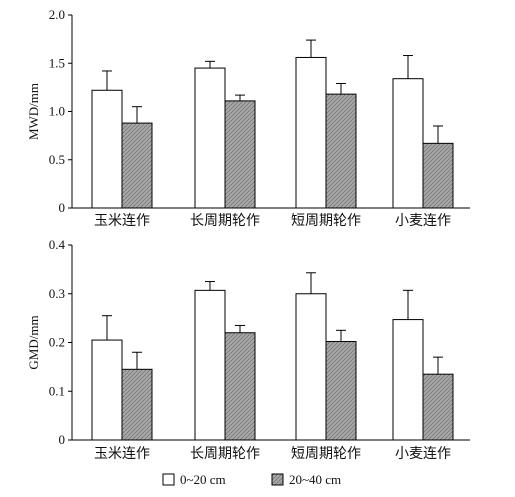 The height and width of the screenshot is (497, 515). Describe the element at coordinates (57, 62) in the screenshot. I see `y-tick-label: 1.5` at that location.